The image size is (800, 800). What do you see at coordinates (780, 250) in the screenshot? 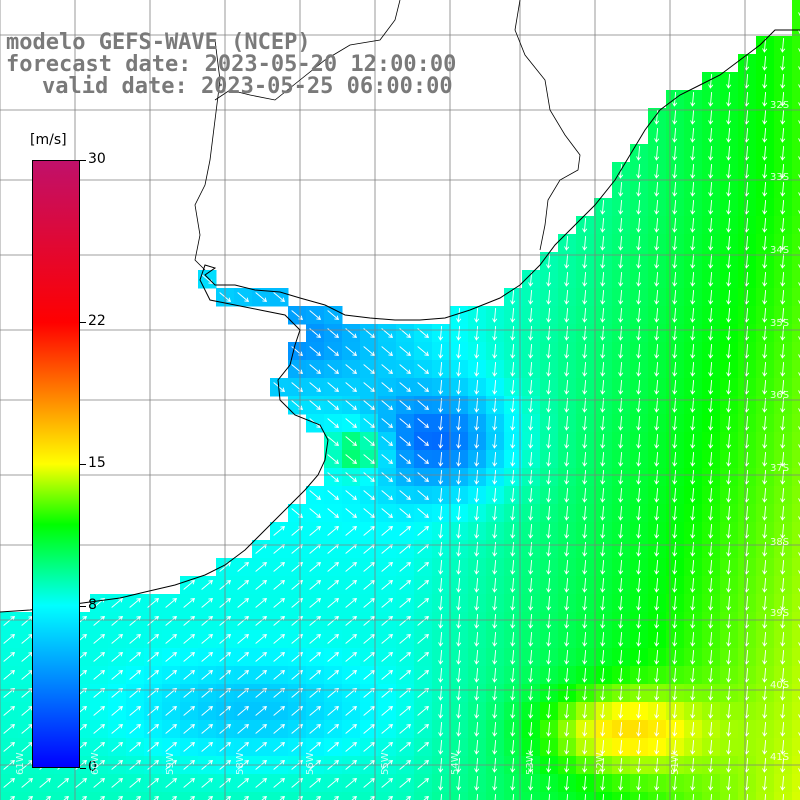
I see `latitude-label: 34S` at bounding box center [780, 250].